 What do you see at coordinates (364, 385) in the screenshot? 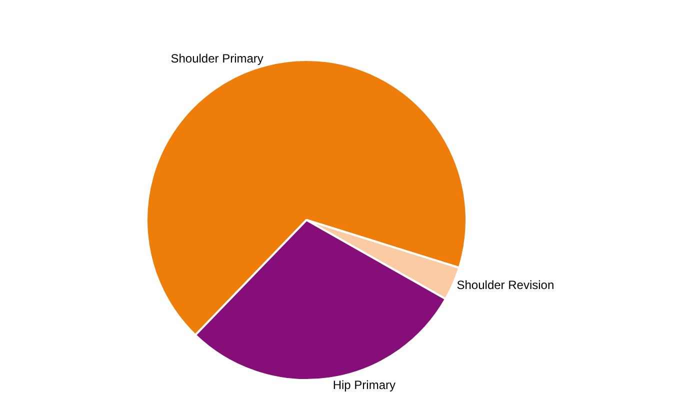
I see `slice-label: Hip Primary` at bounding box center [364, 385].